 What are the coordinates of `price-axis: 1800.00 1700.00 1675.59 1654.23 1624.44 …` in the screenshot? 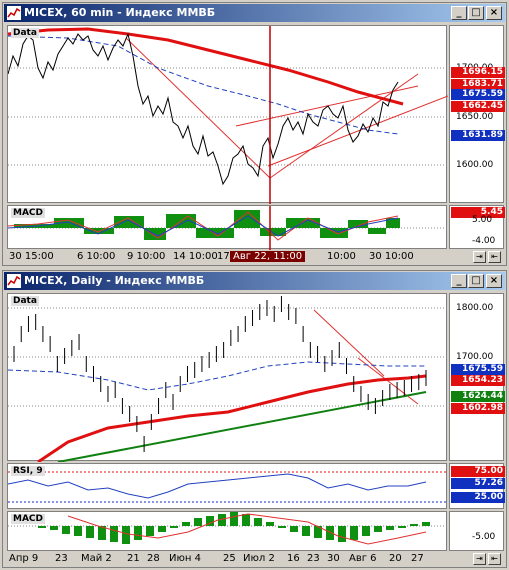 It's located at (477, 377).